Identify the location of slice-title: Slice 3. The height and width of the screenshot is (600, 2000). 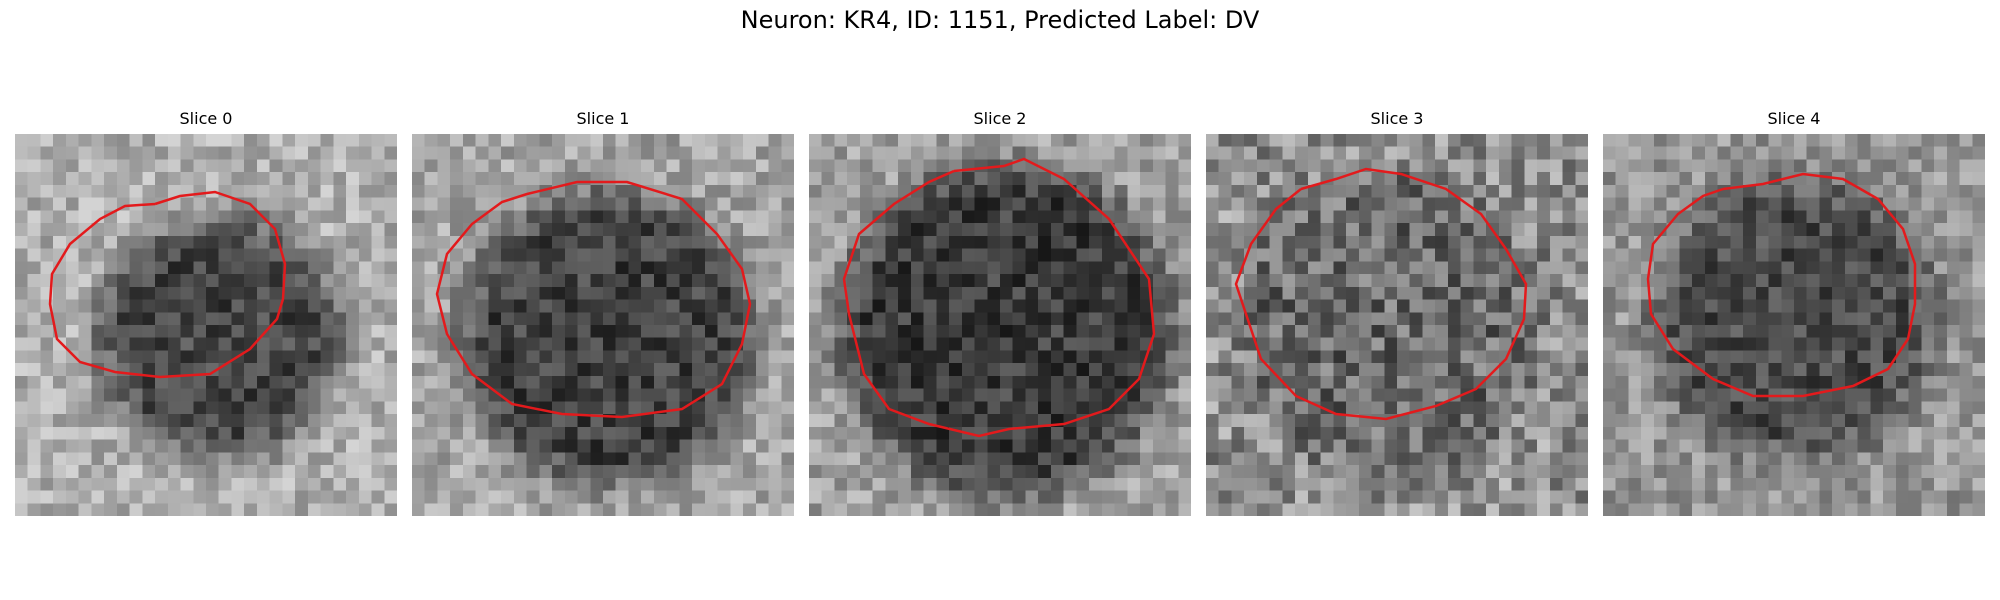
(1397, 119).